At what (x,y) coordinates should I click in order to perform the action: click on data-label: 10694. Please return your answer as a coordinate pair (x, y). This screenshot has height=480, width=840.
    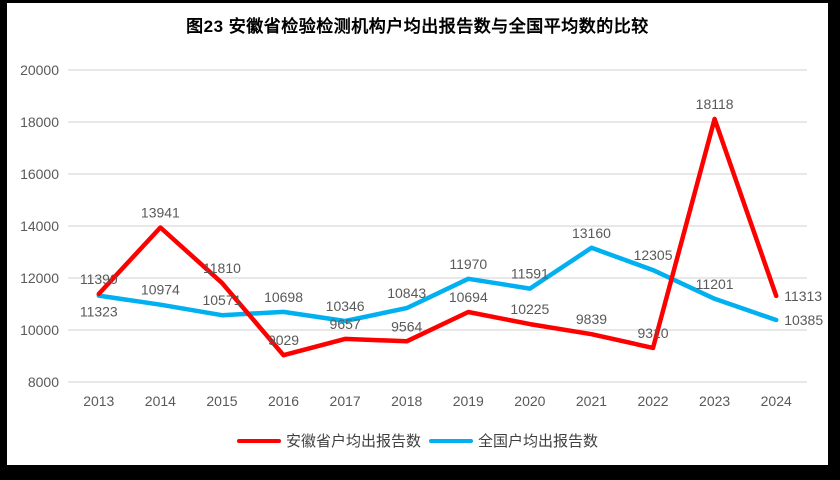
    Looking at the image, I should click on (468, 297).